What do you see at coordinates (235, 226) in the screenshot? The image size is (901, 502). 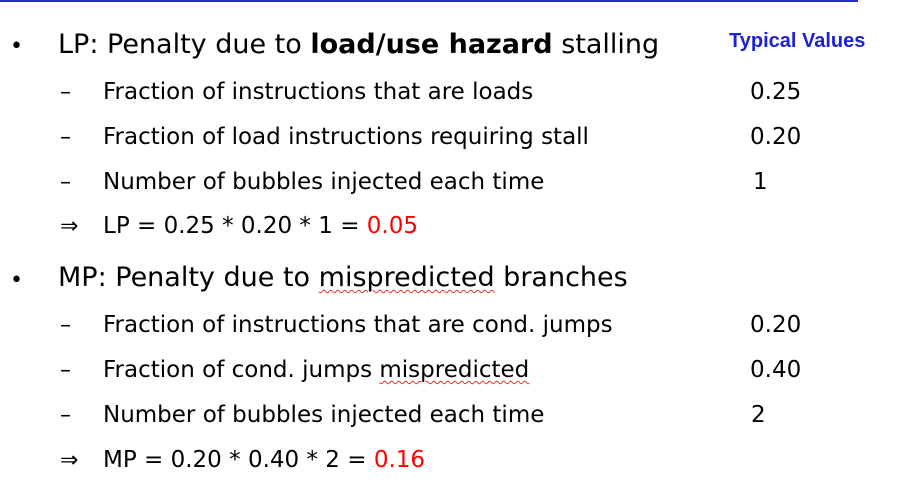 I see `lp-result-expr: LP = 0.25 * 0.20 * 1 =` at bounding box center [235, 226].